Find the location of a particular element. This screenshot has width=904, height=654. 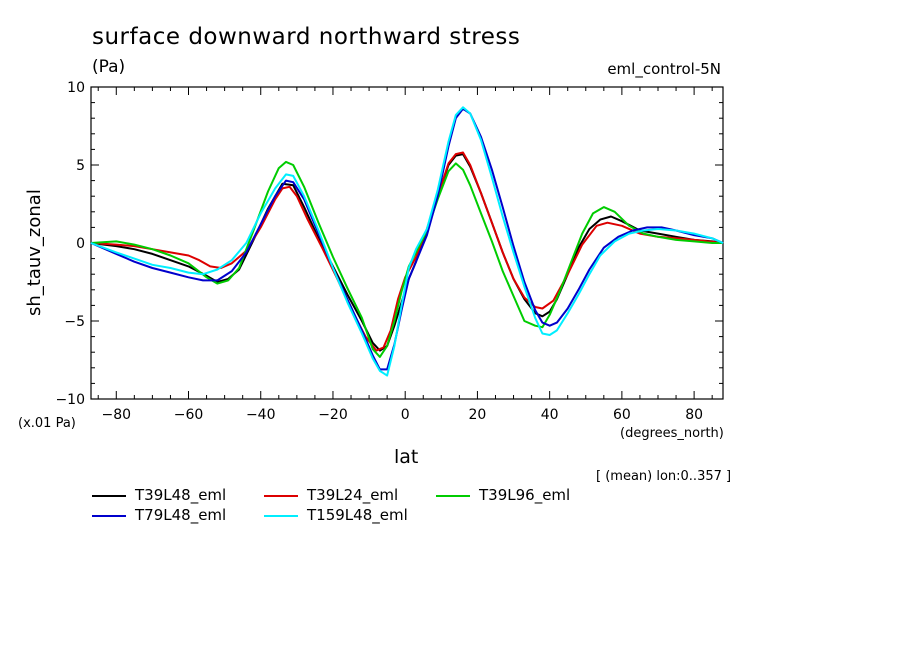

y-tick-label: 5 is located at coordinates (80, 166).